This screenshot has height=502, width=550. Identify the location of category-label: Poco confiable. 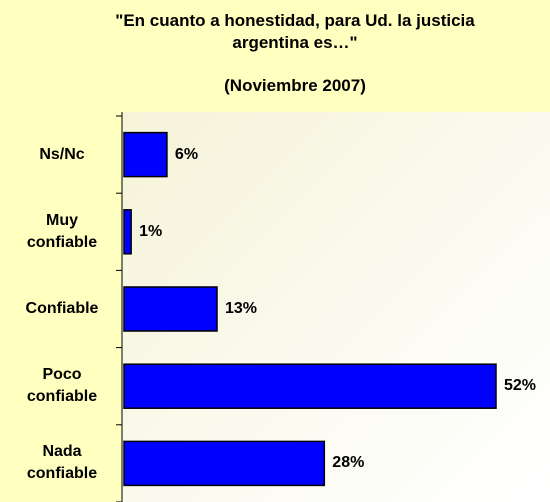
(62, 386).